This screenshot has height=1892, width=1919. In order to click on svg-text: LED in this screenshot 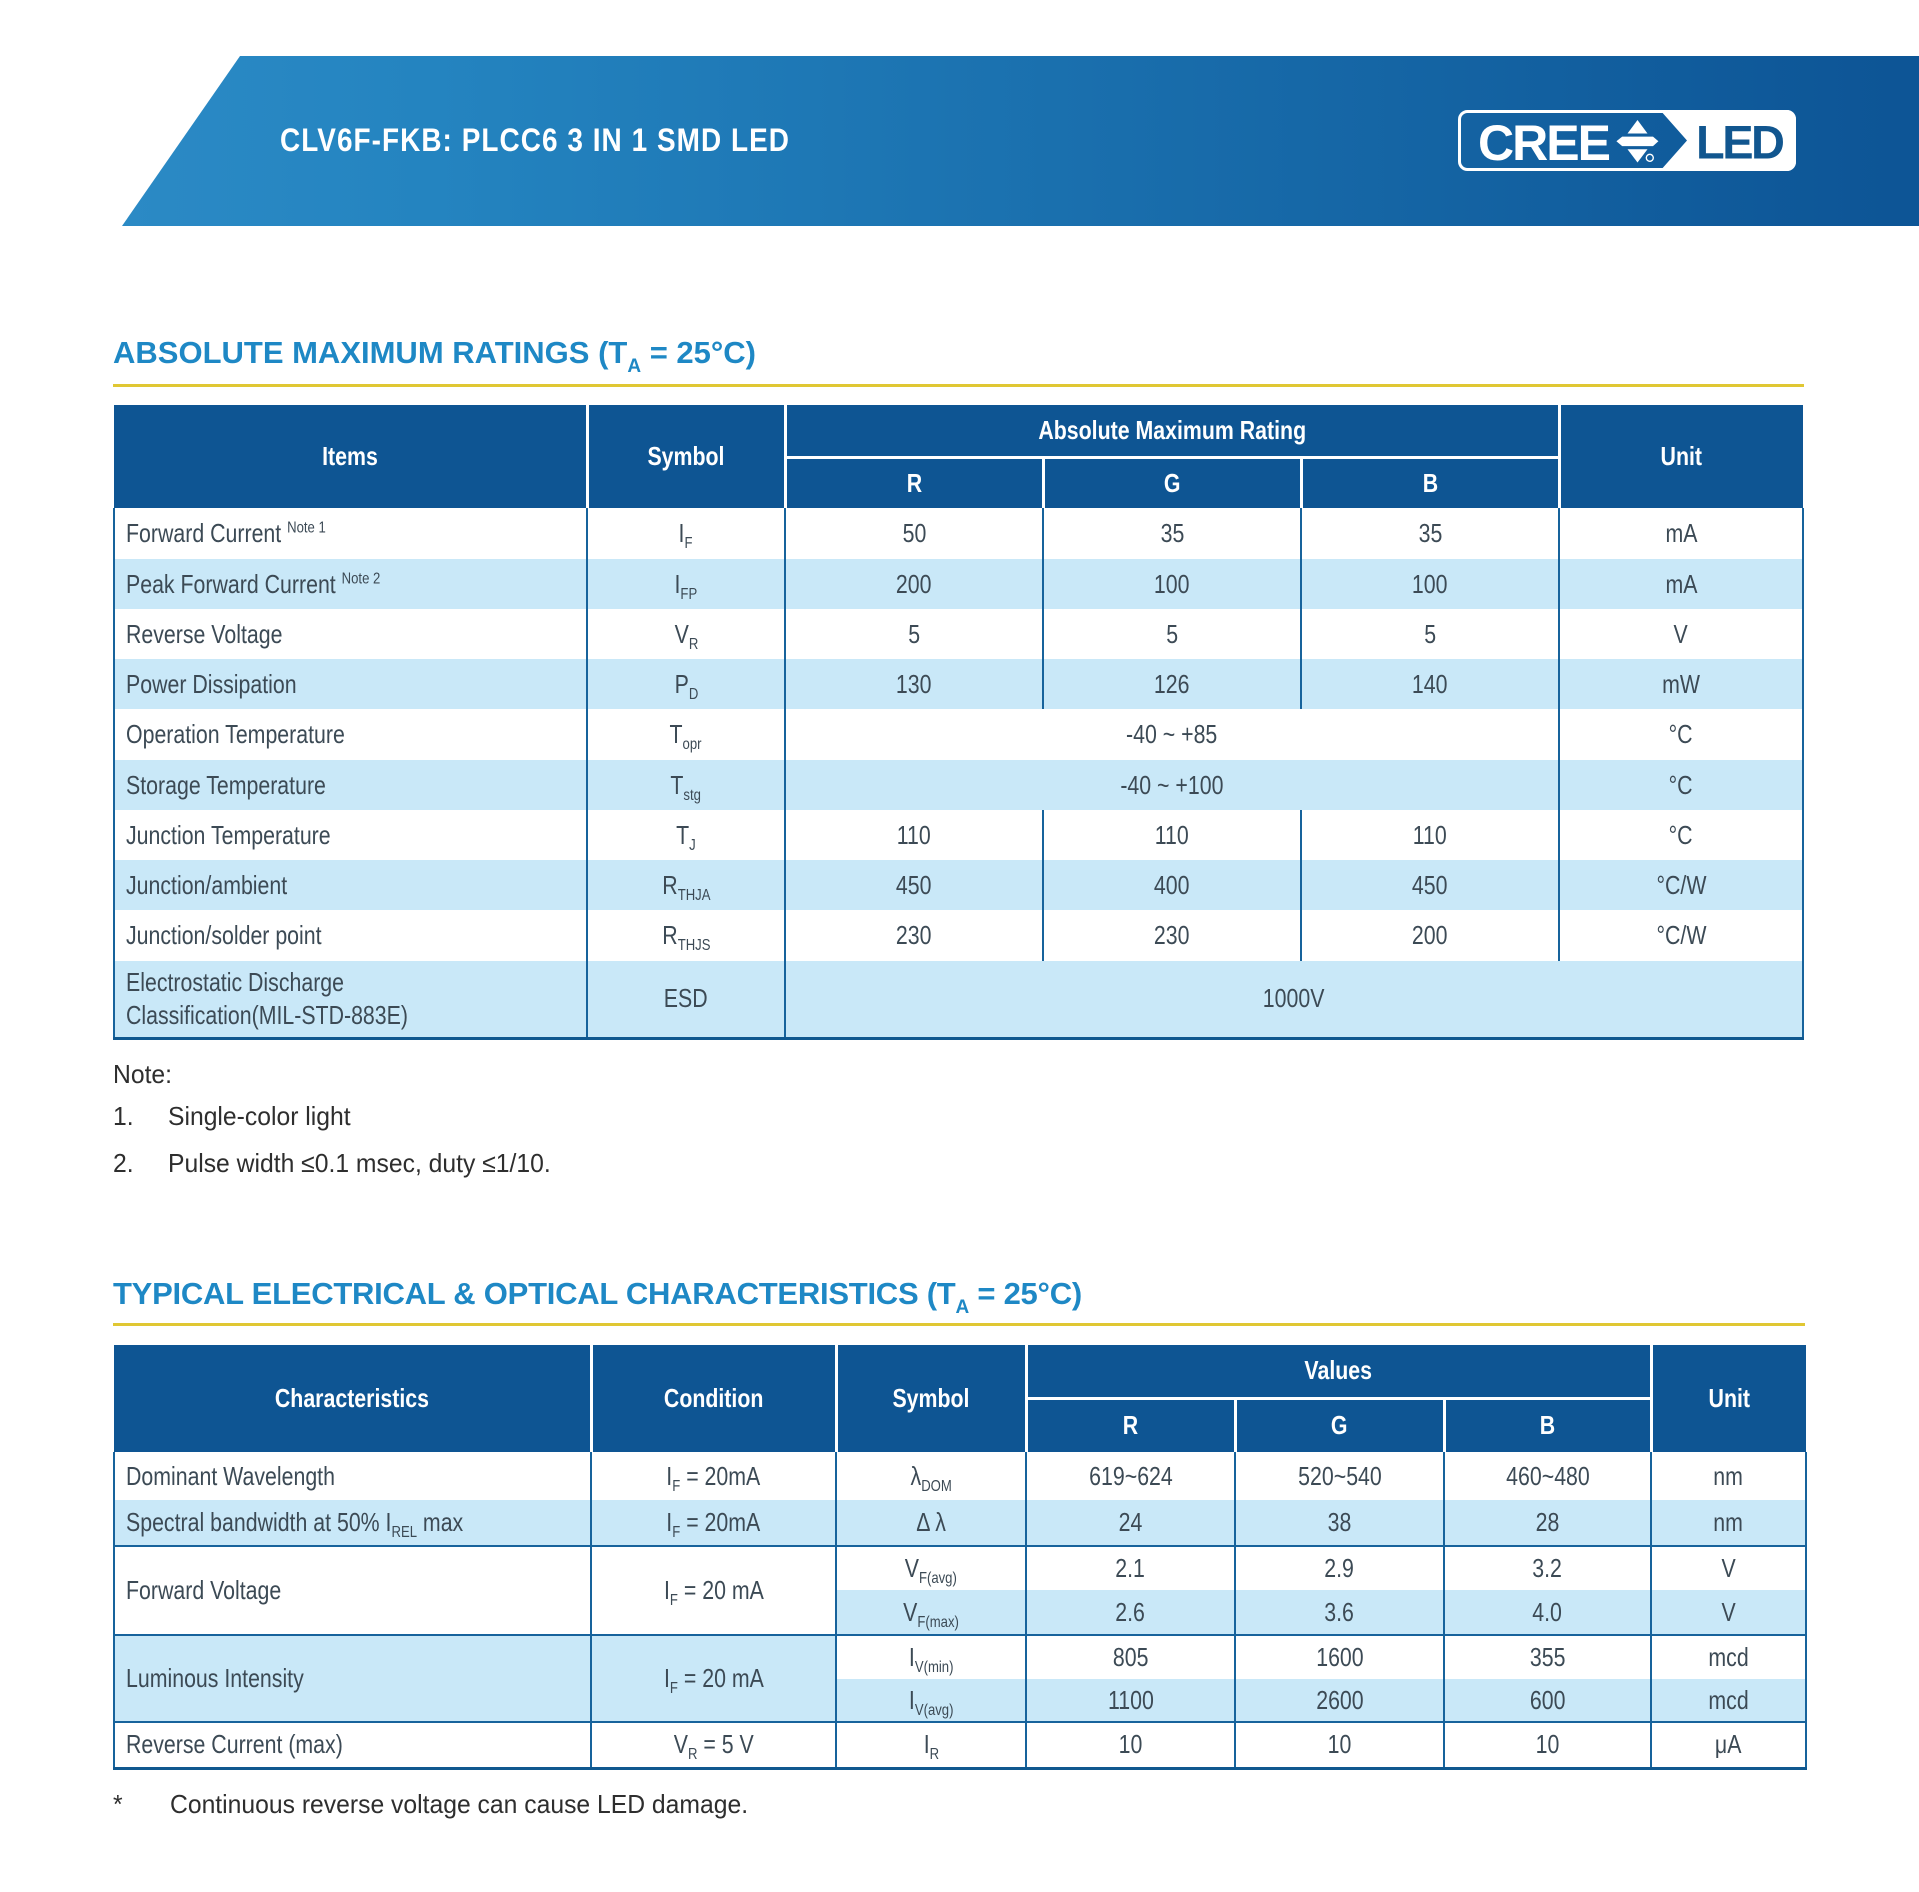, I will do `click(1739, 142)`.